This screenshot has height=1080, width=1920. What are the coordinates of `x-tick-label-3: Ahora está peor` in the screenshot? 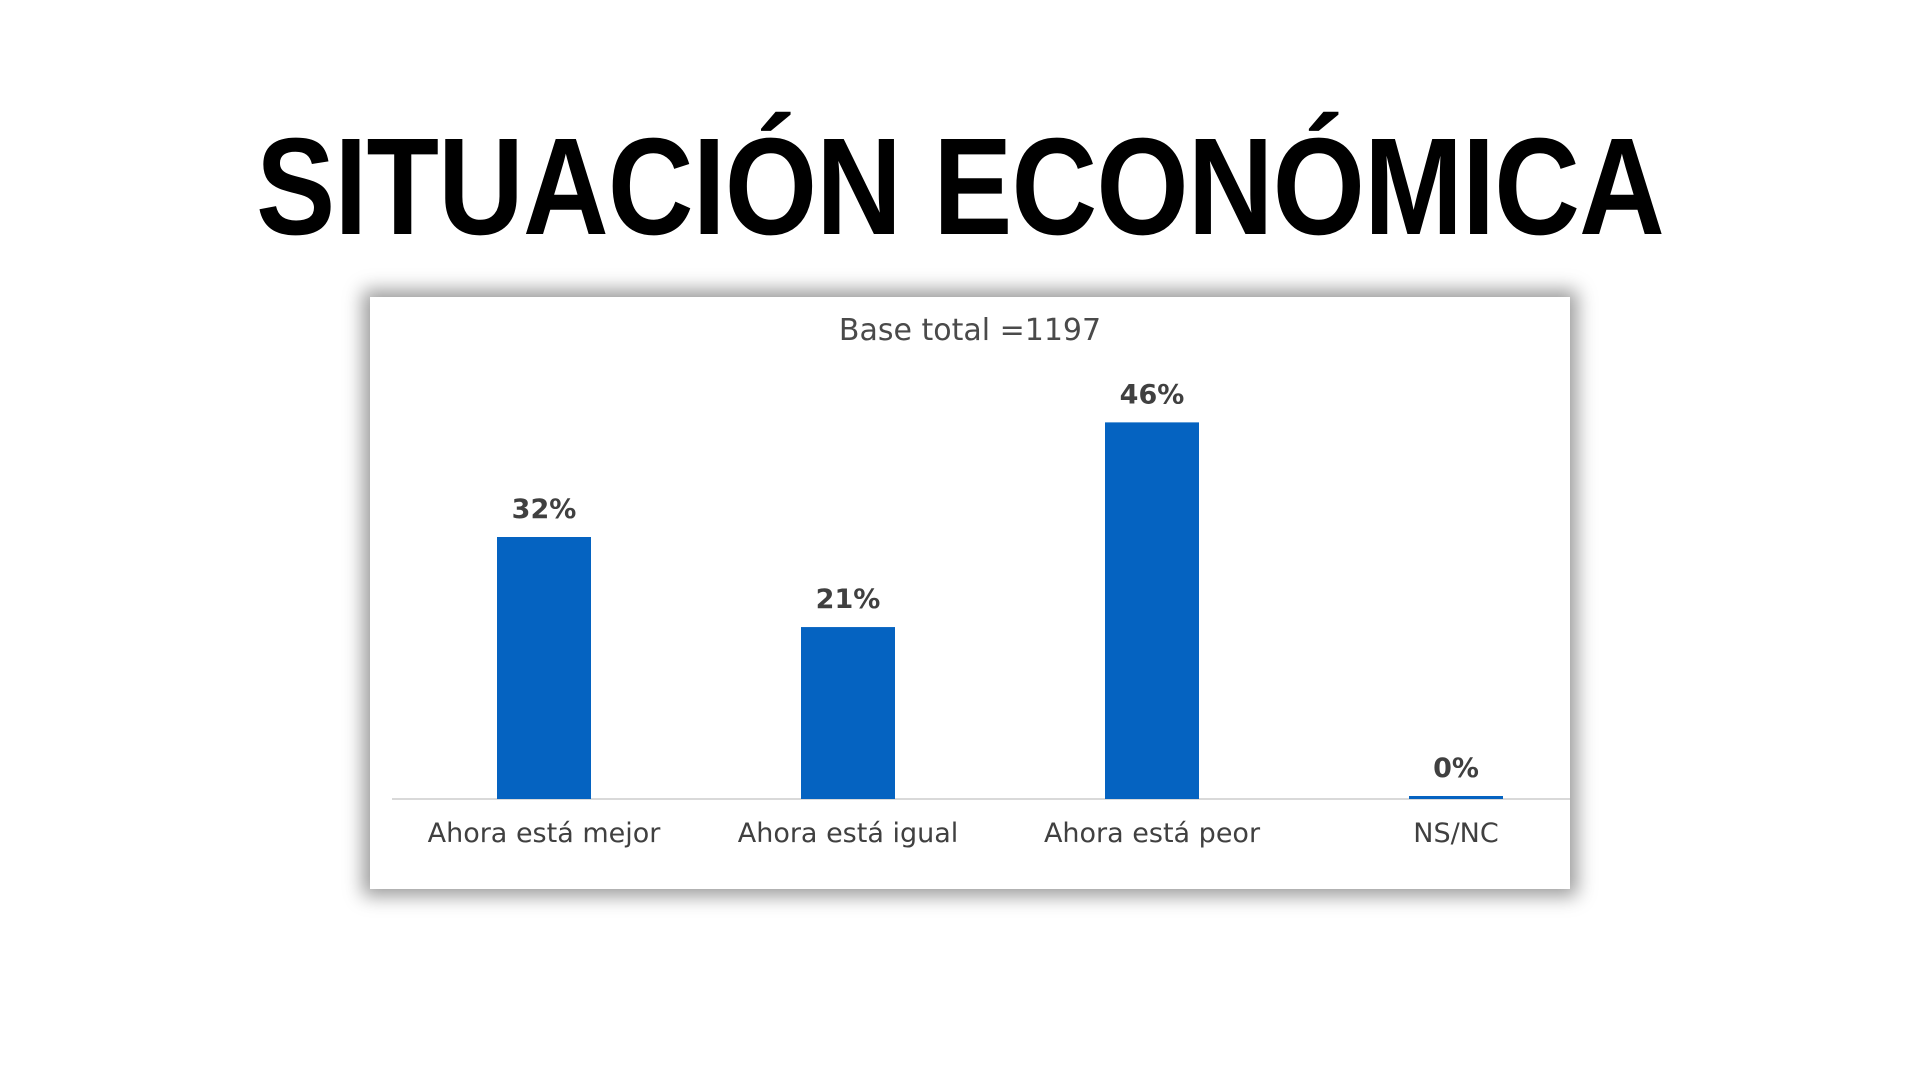 It's located at (1152, 833).